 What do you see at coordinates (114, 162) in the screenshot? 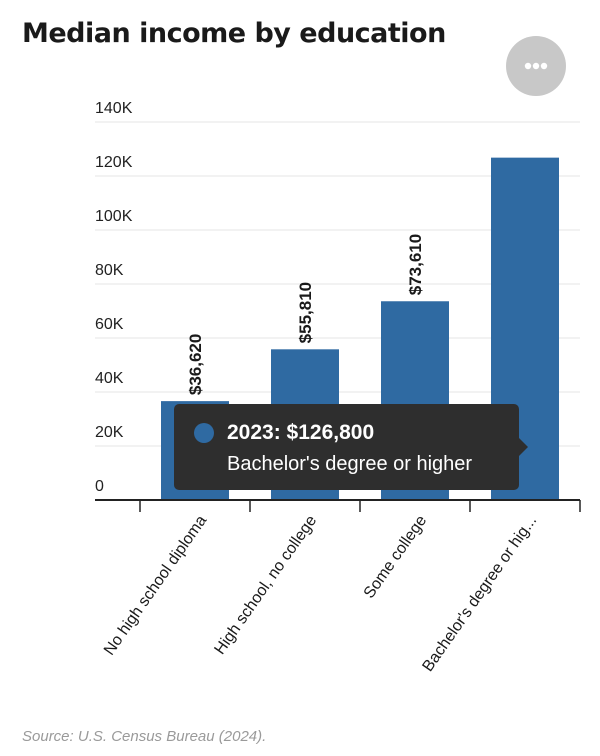
I see `y-tick-label: 120K` at bounding box center [114, 162].